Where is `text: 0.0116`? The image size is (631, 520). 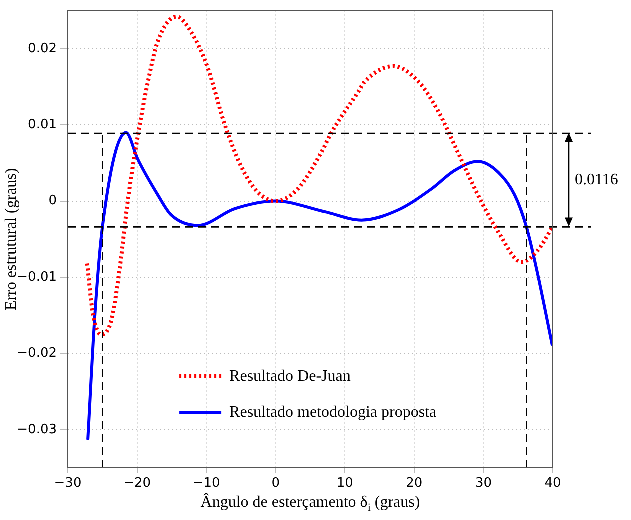
text: 0.0116 is located at coordinates (596, 180).